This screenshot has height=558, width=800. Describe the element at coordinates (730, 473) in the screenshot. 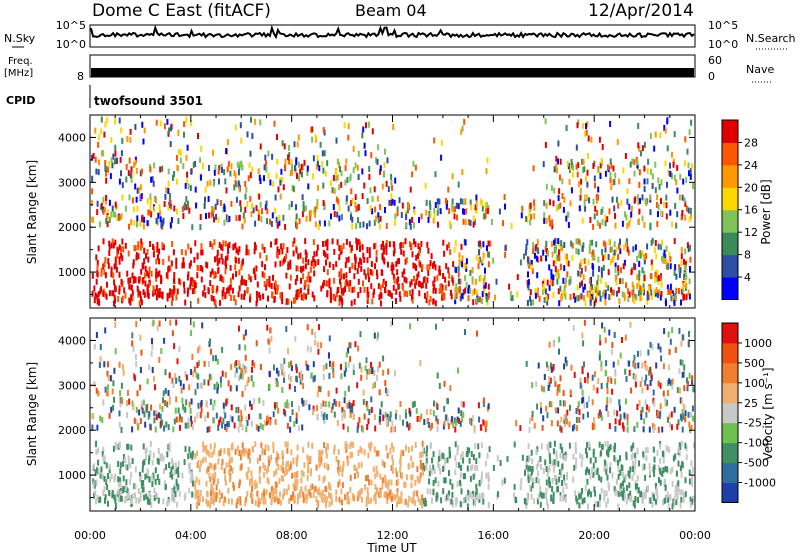

I see `velocity-colorbar-segment` at that location.